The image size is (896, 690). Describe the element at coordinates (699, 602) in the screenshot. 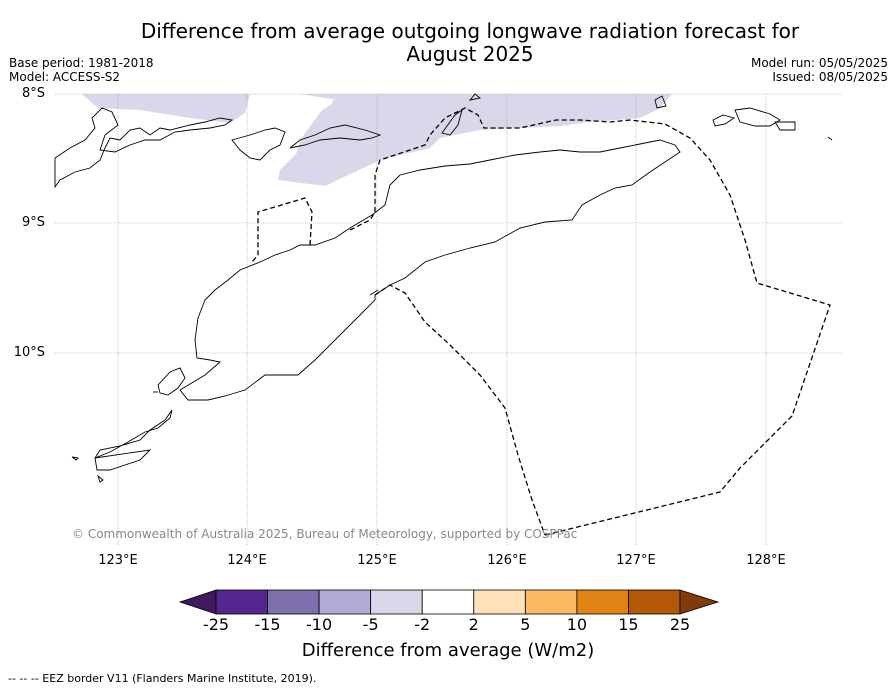

I see `colorbar-extend-high` at that location.